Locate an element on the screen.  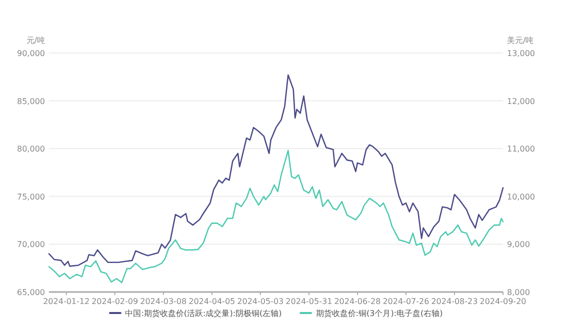
x-tick-label: 2024-06-28 is located at coordinates (357, 301).